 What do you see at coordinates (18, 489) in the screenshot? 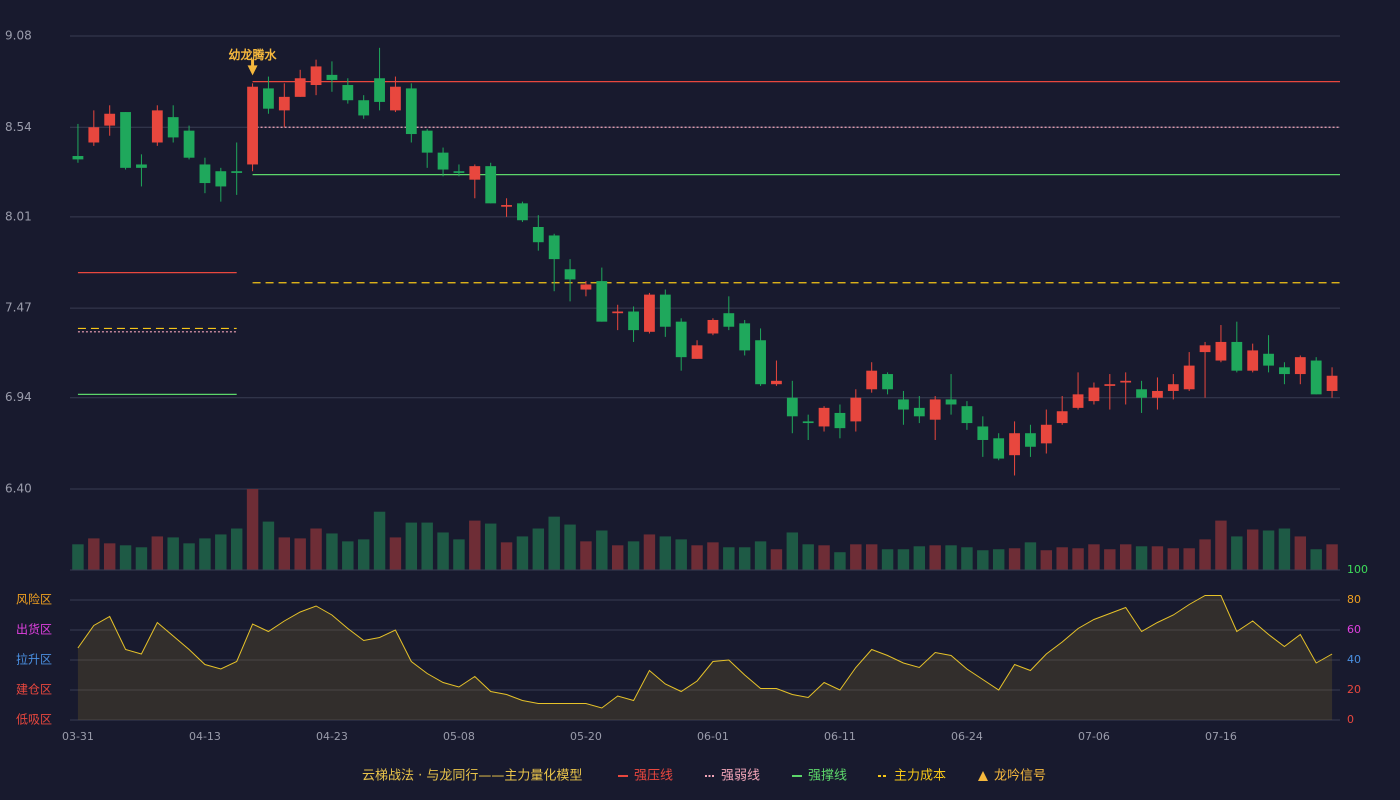
I see `y-tick-label: 6.40` at bounding box center [18, 489].